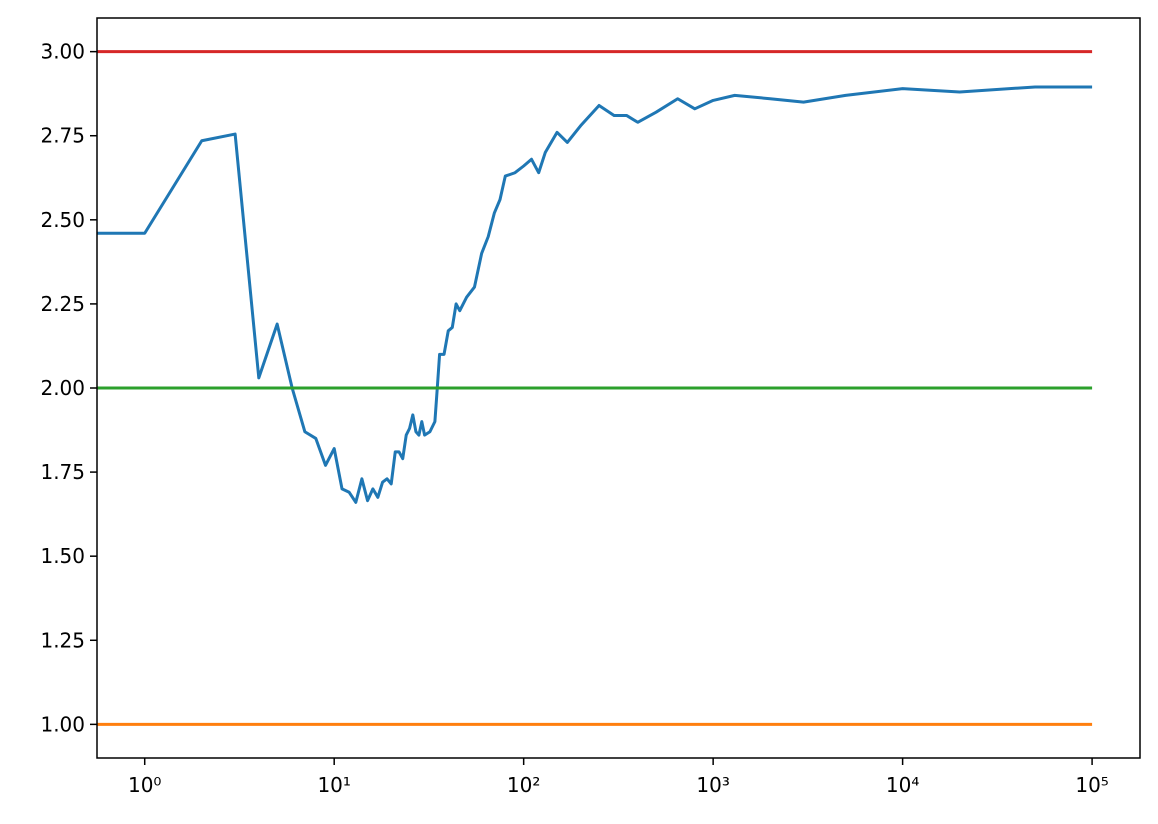 Image resolution: width=1158 pixels, height=824 pixels. I want to click on y-tick-label: 2.00, so click(62, 388).